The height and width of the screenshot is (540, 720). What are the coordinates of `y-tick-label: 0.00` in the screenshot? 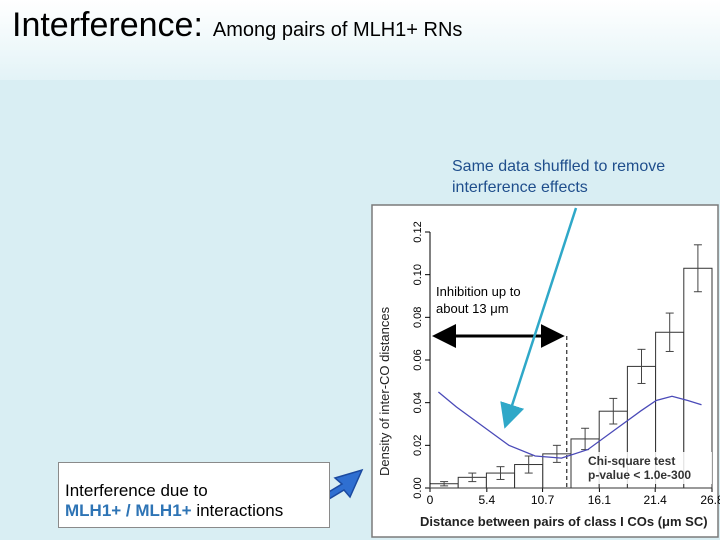 It's located at (418, 487).